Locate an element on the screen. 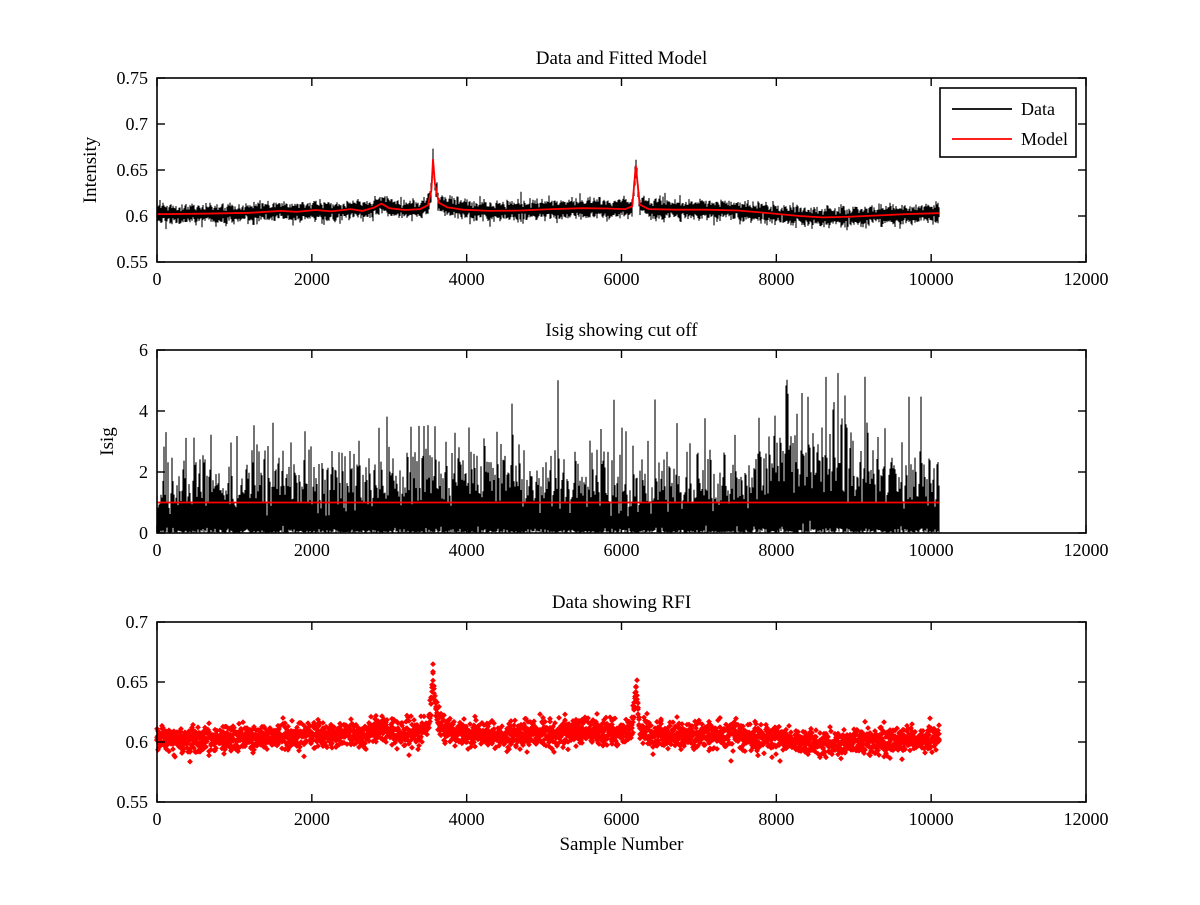  plot-title: Isig showing cut off is located at coordinates (621, 330).